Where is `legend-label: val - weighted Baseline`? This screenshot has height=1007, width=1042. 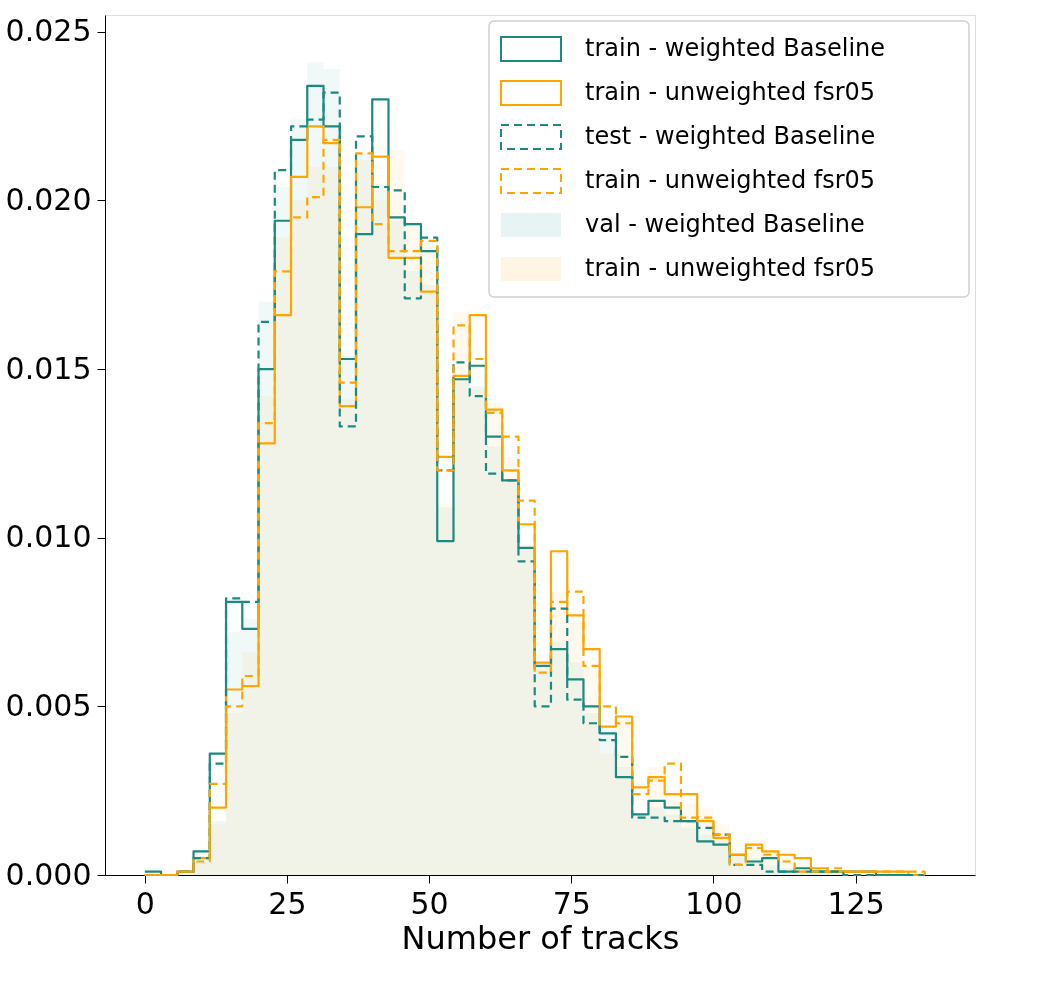 legend-label: val - weighted Baseline is located at coordinates (725, 224).